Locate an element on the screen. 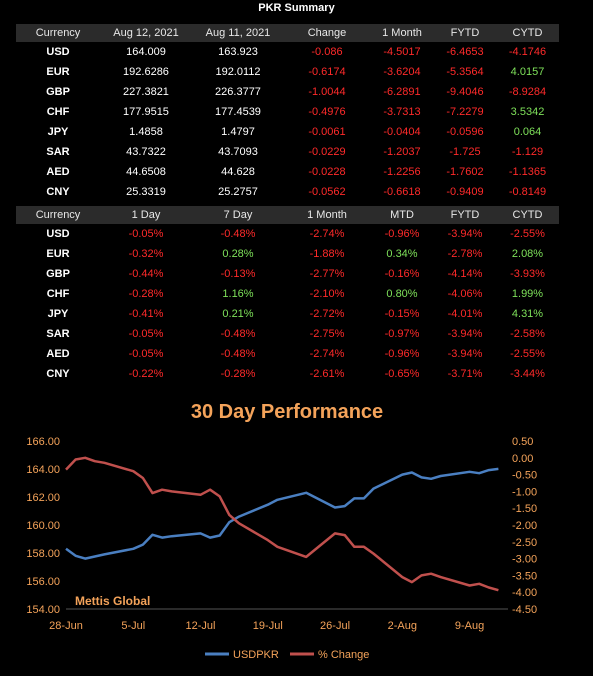 The image size is (593, 676). table-cell: 226.3777 is located at coordinates (238, 92).